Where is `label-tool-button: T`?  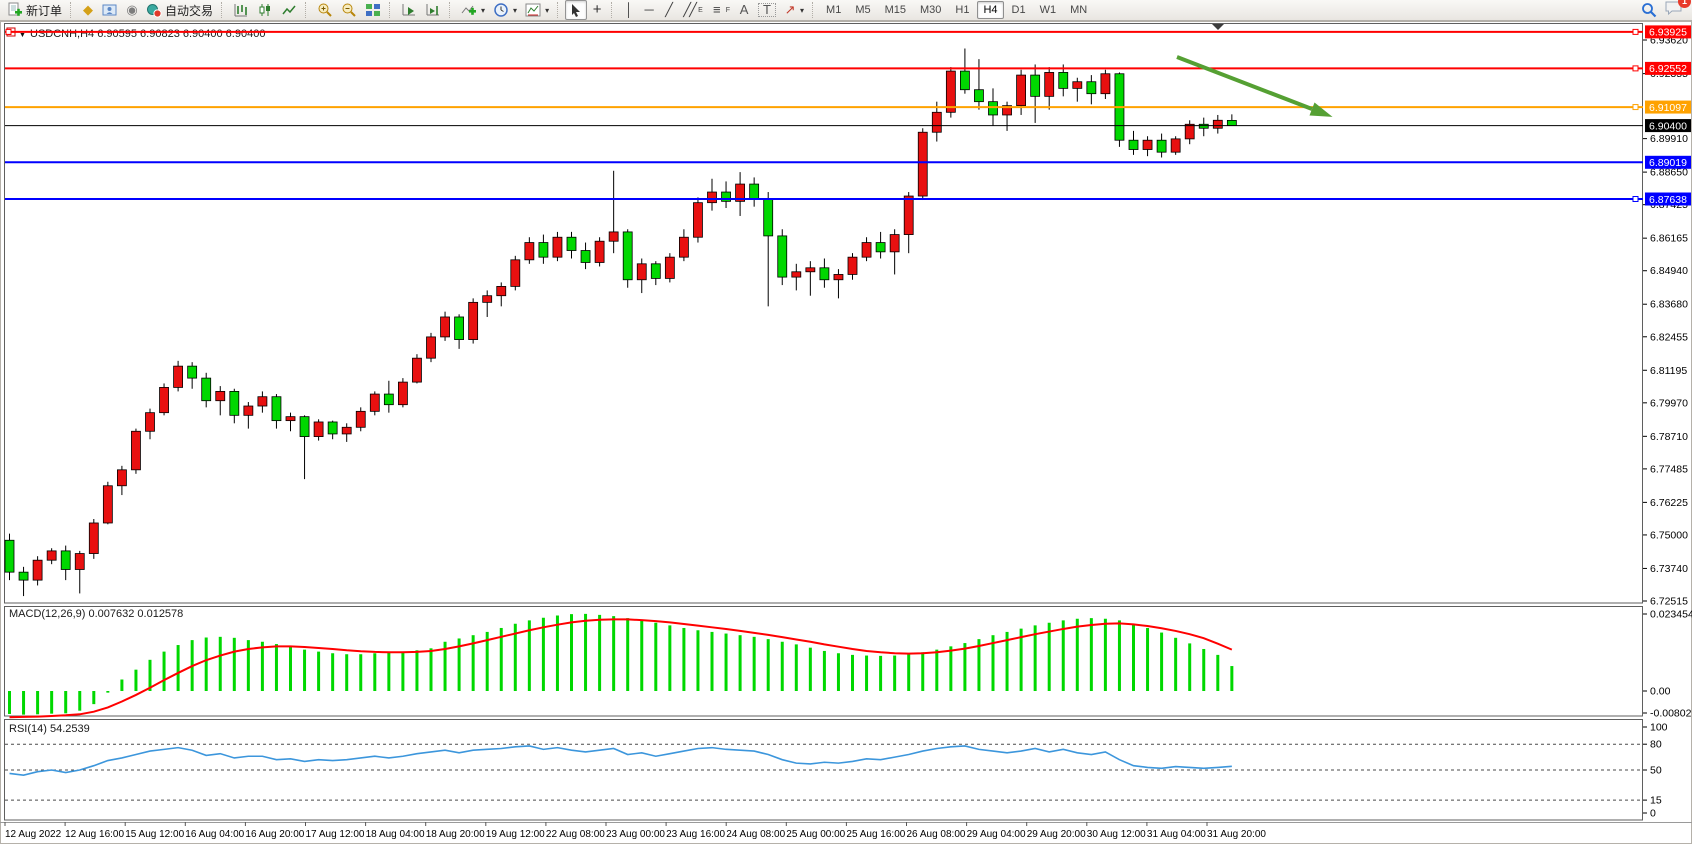 label-tool-button: T is located at coordinates (767, 10).